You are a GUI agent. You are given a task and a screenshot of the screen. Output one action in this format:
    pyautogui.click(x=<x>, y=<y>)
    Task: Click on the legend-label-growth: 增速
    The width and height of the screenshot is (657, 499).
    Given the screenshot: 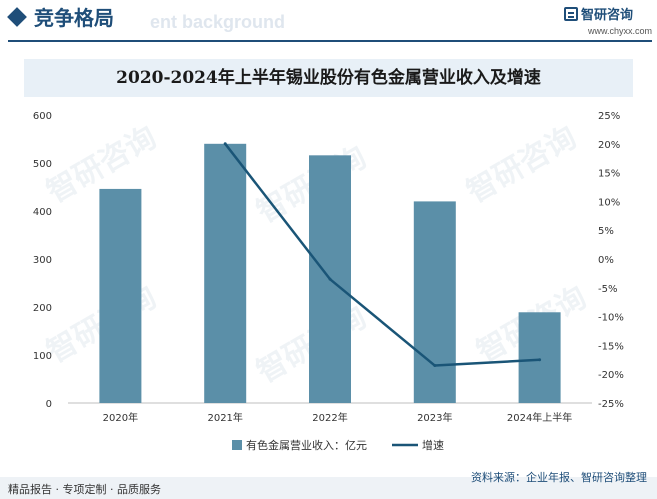 What is the action you would take?
    pyautogui.click(x=433, y=445)
    